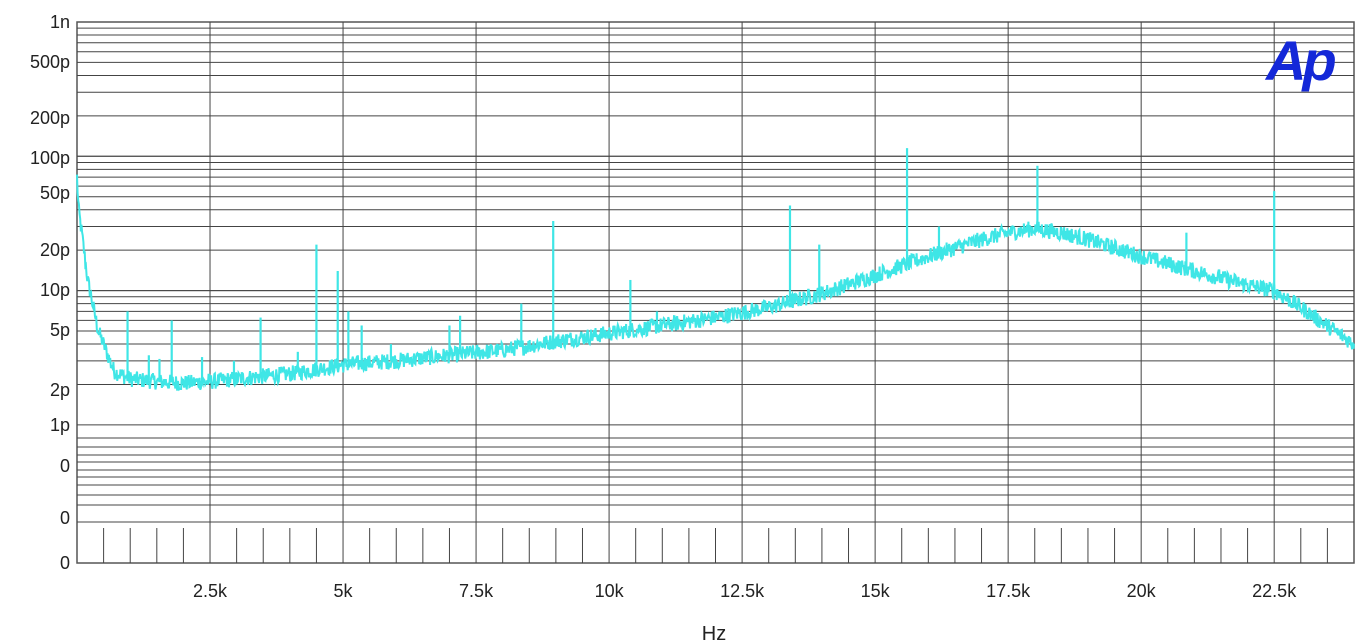 The height and width of the screenshot is (643, 1360). What do you see at coordinates (876, 591) in the screenshot?
I see `x-tick-label: 15k` at bounding box center [876, 591].